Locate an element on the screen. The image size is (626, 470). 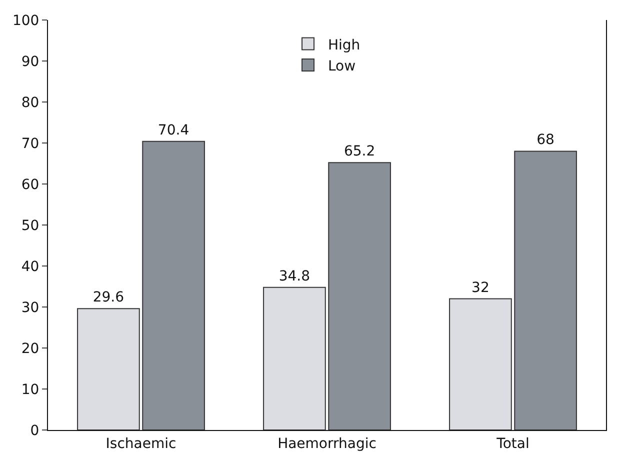
x-tick-label: Total is located at coordinates (513, 444).